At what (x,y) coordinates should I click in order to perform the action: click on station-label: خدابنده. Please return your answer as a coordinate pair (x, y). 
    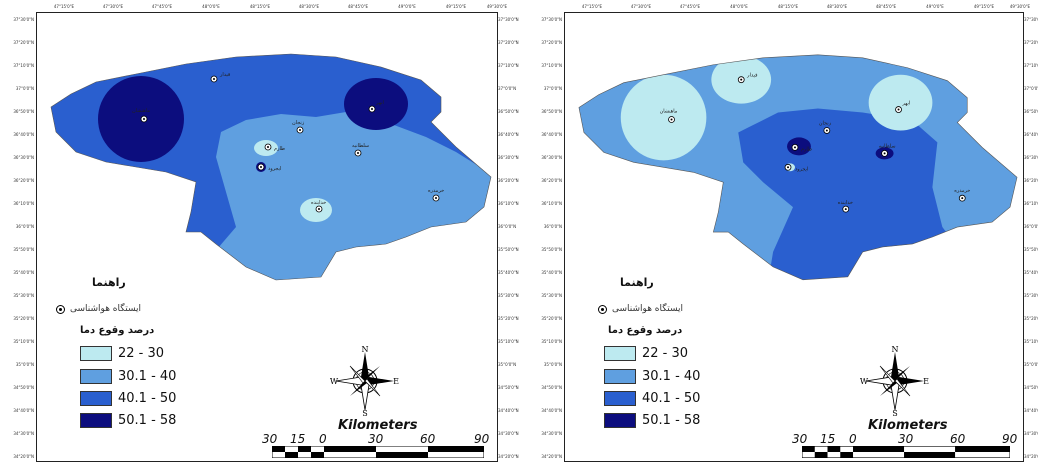
    Looking at the image, I should click on (845, 203).